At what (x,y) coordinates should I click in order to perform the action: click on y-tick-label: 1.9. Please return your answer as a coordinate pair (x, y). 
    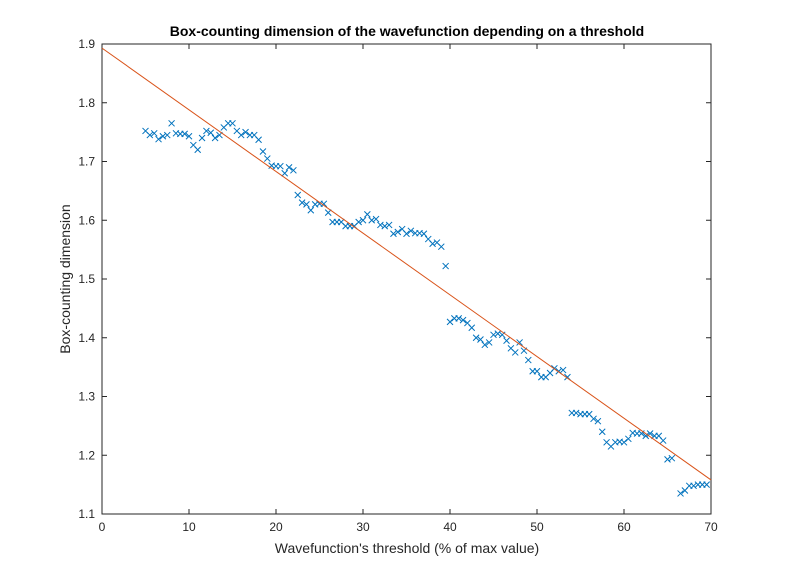
    Looking at the image, I should click on (86, 44).